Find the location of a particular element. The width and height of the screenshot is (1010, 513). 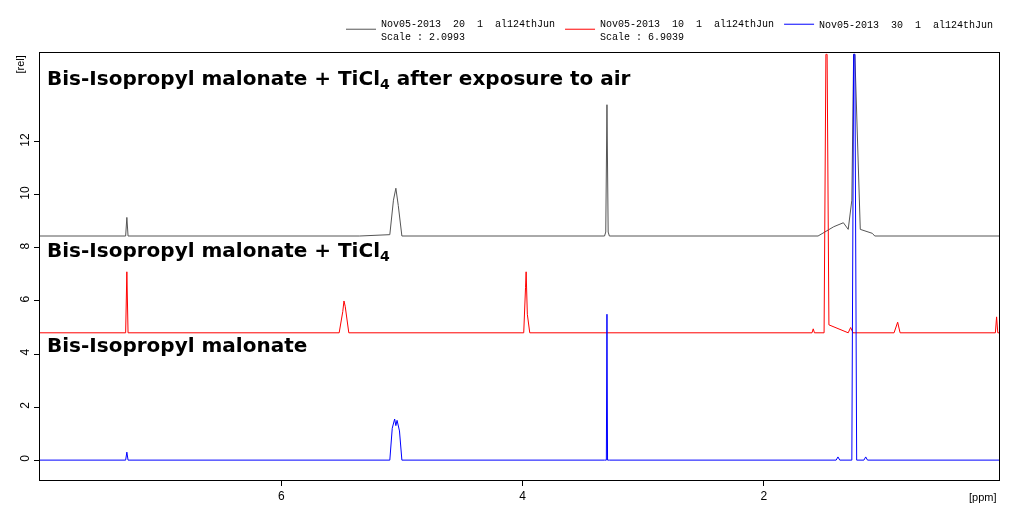

annotation: Bis-Isopropyl malonate + TiCl$_{4}$ is located at coordinates (218, 251).